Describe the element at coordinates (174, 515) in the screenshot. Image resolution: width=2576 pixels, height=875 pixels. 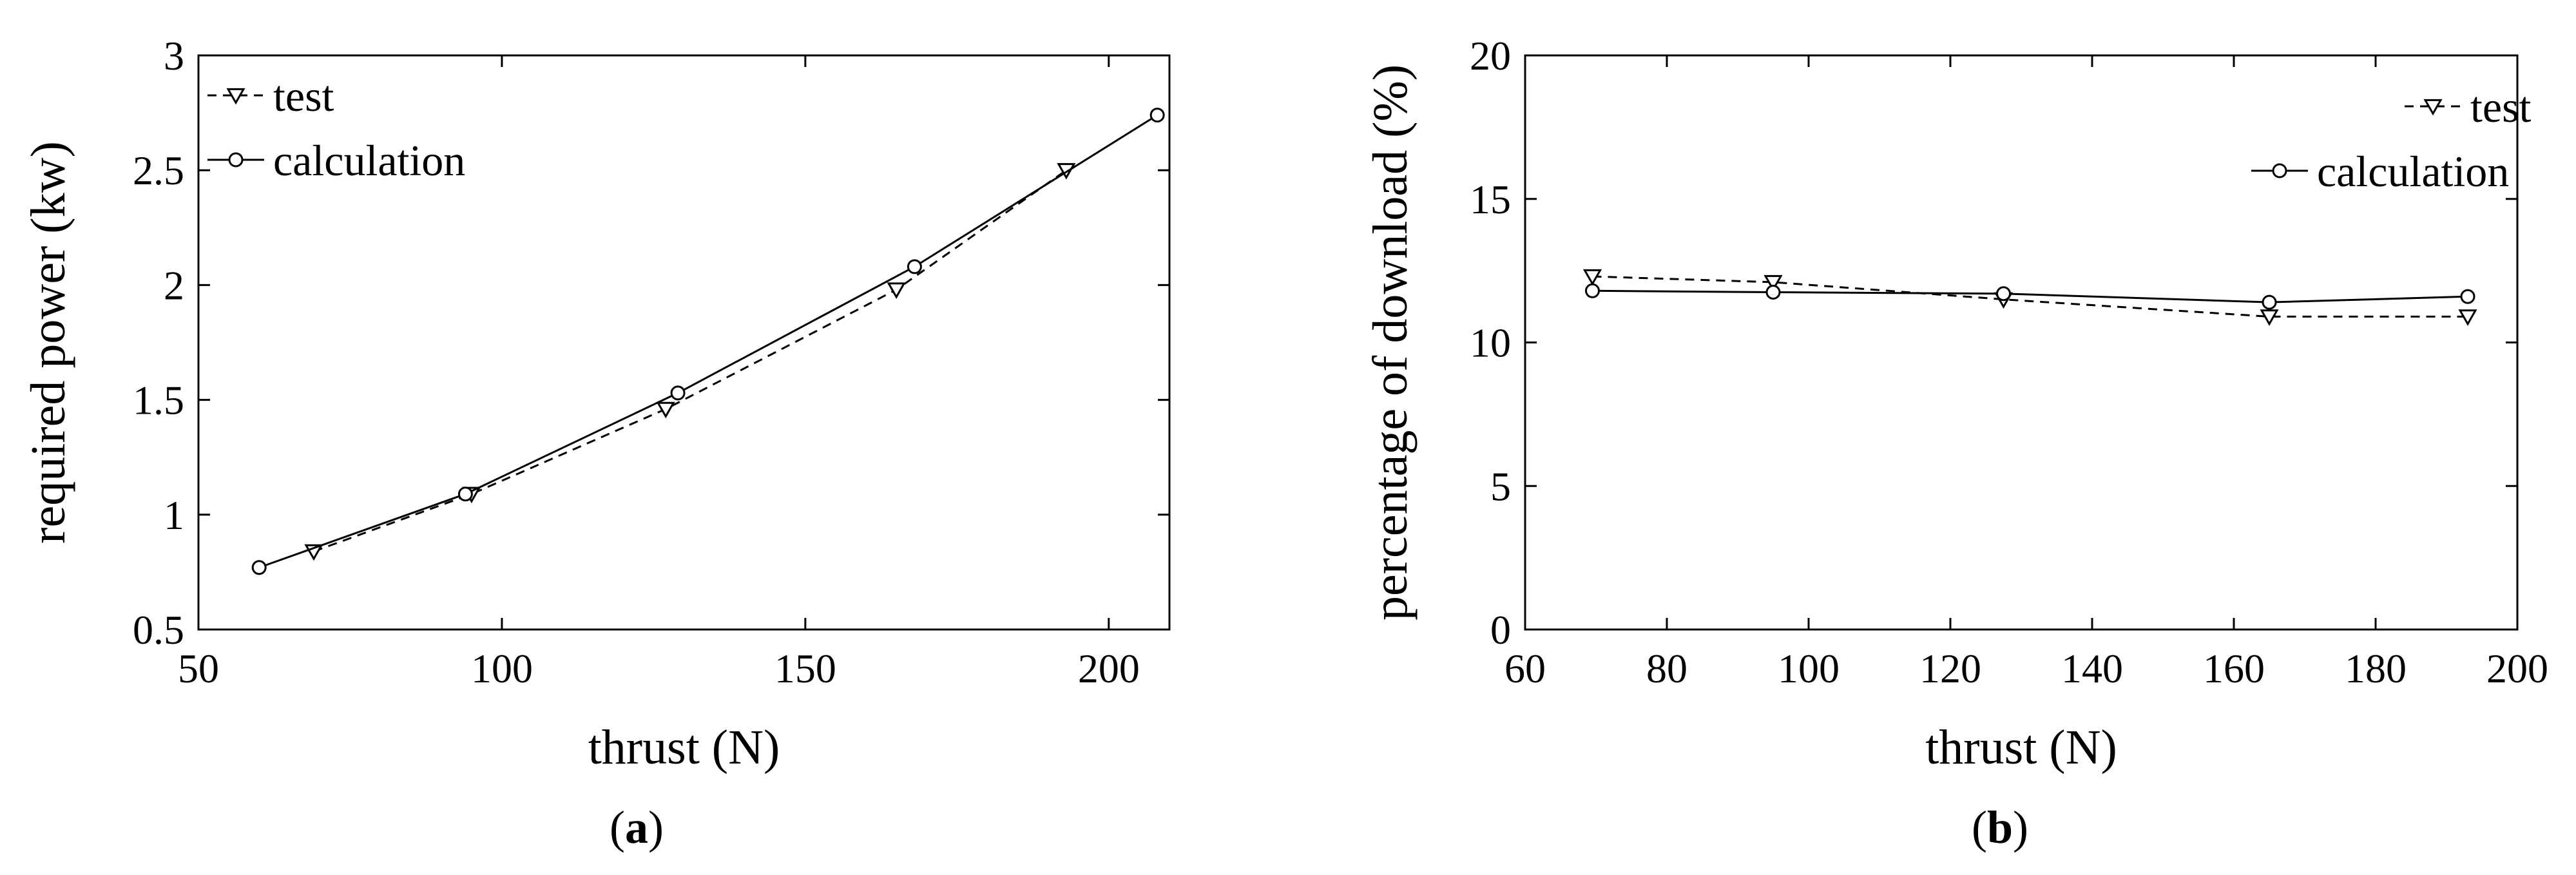
I see `y-tick-label: 1` at that location.